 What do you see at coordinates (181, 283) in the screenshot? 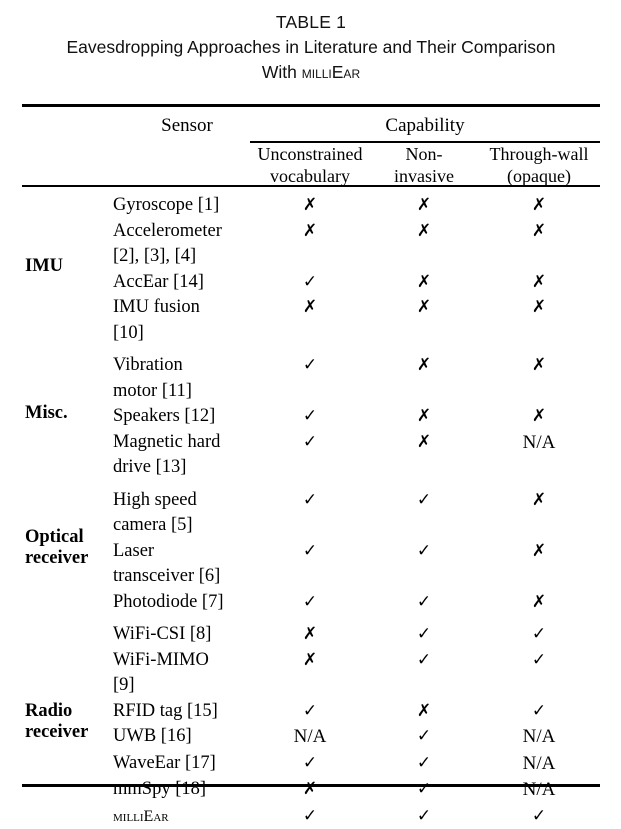
I see `sensor-name-line: AccEar [14]` at bounding box center [181, 283].